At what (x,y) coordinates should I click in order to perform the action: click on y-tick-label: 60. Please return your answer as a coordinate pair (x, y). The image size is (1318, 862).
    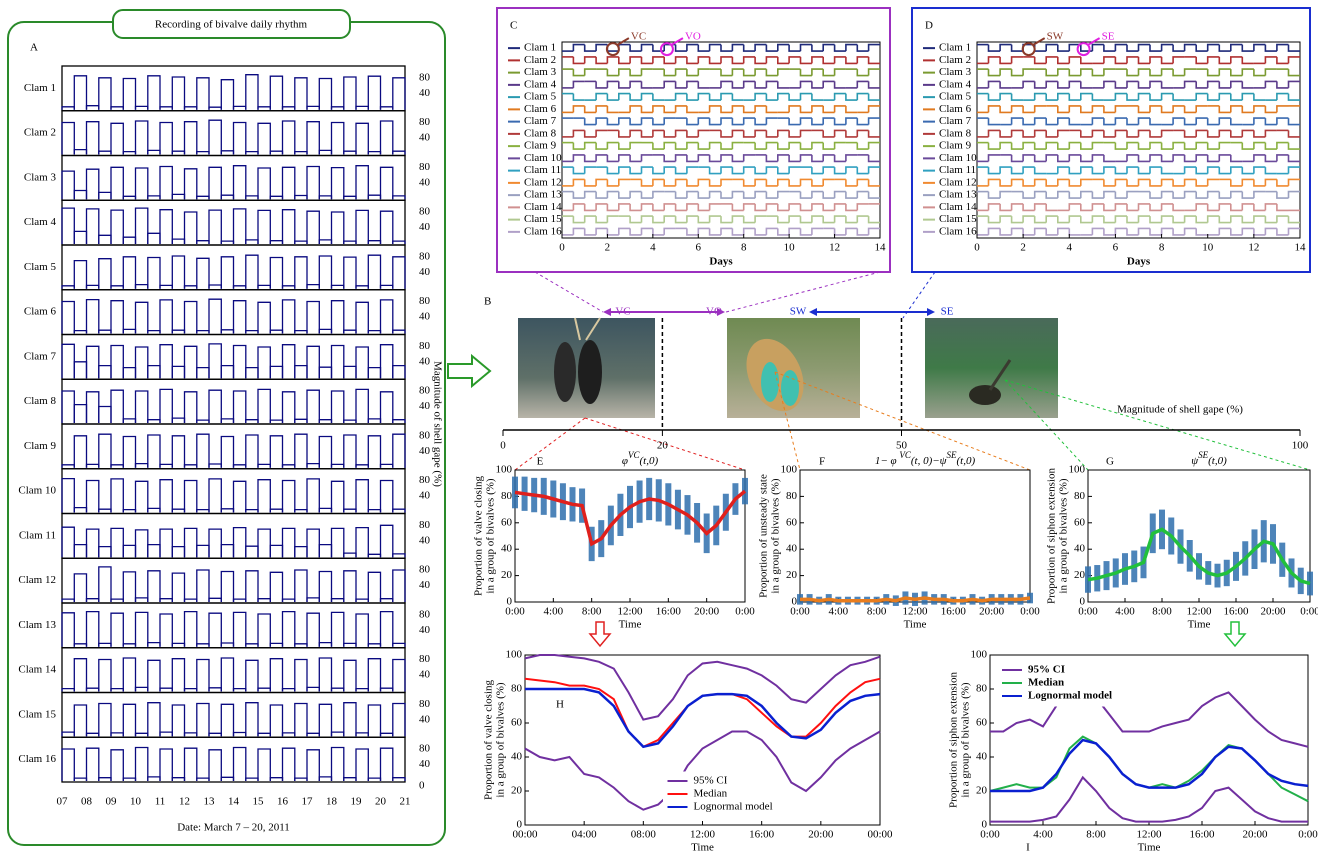
    Looking at the image, I should click on (982, 723).